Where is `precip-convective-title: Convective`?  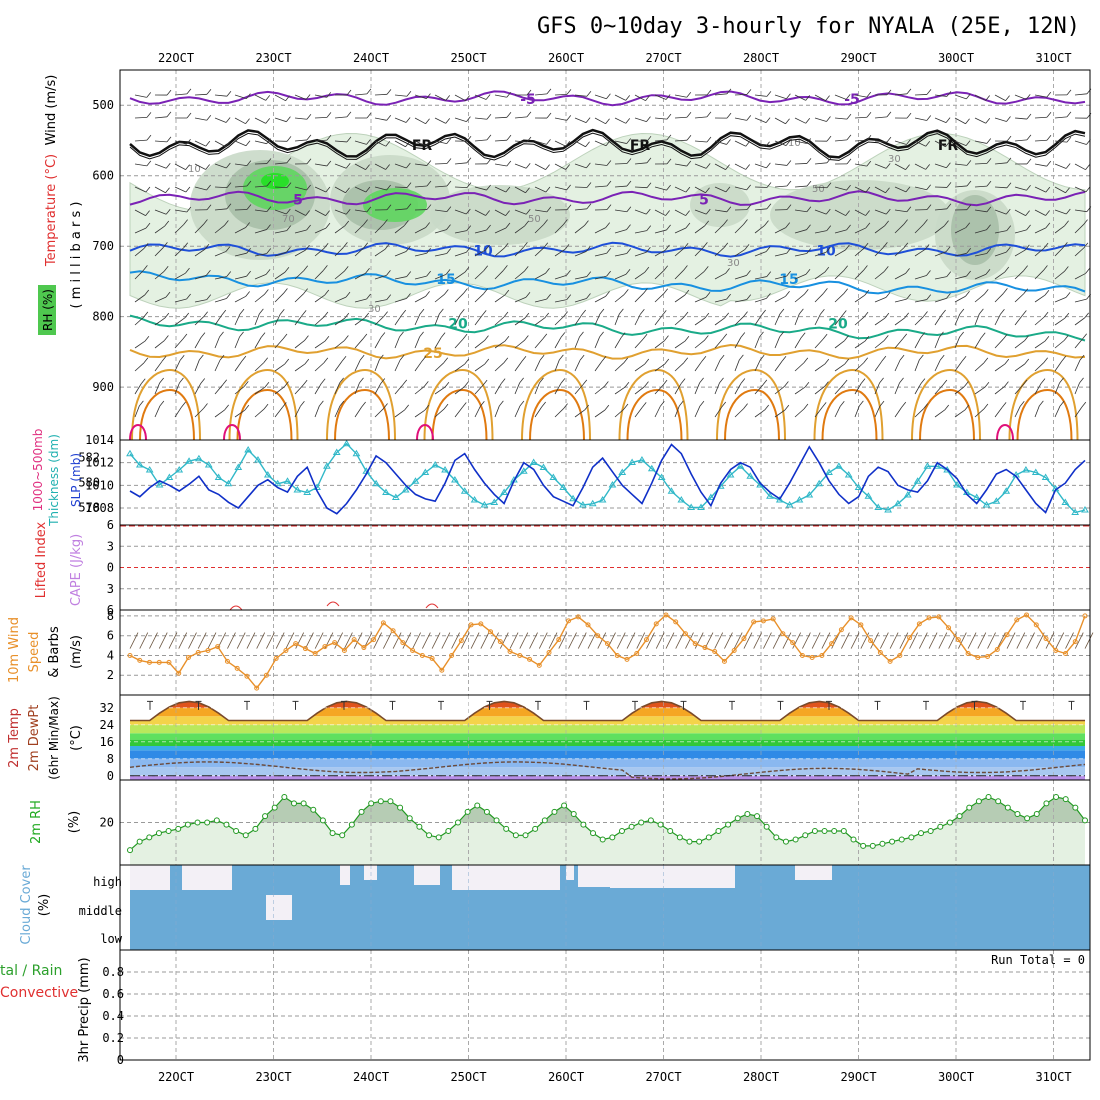
precip-convective-title: Convective is located at coordinates (39, 993).